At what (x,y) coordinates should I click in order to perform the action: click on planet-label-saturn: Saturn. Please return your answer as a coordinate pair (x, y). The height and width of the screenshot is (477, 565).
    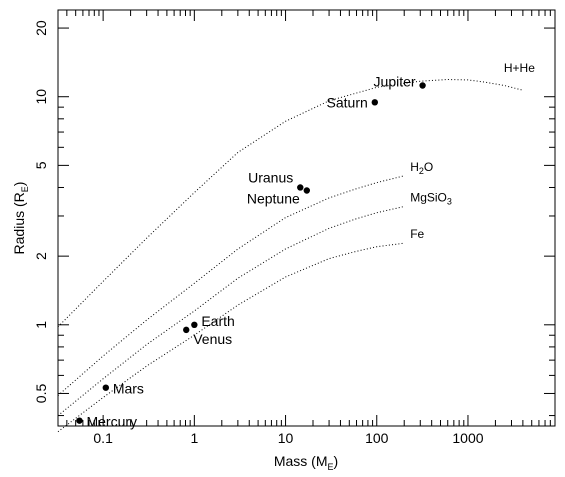
    Looking at the image, I should click on (347, 102).